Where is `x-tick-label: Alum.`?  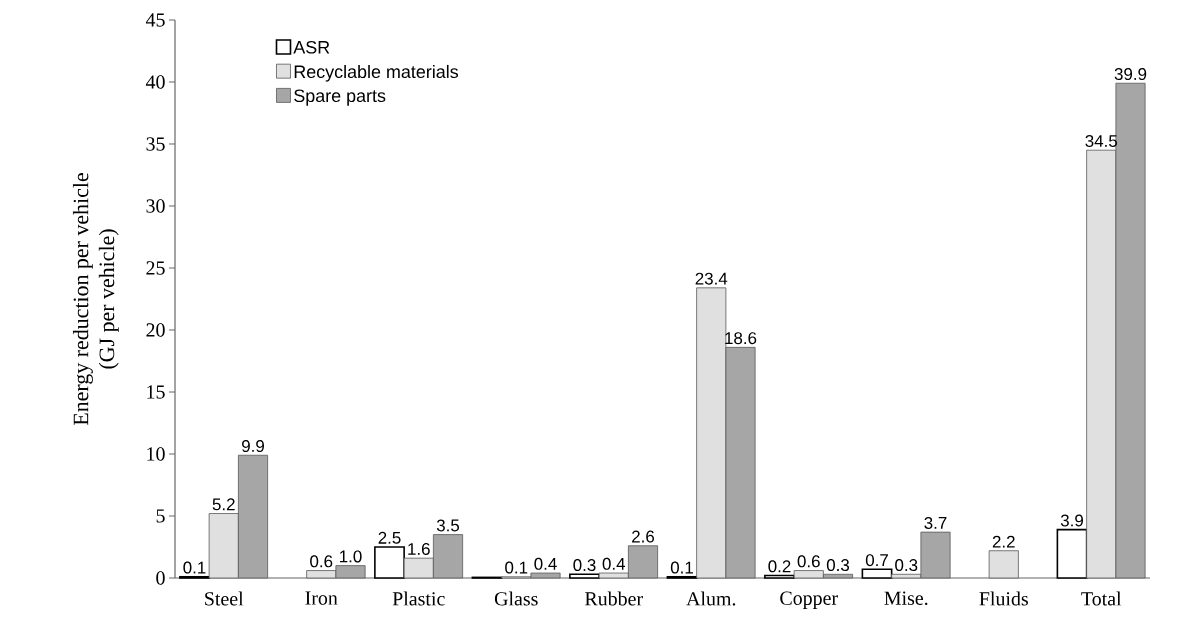 x-tick-label: Alum. is located at coordinates (711, 598).